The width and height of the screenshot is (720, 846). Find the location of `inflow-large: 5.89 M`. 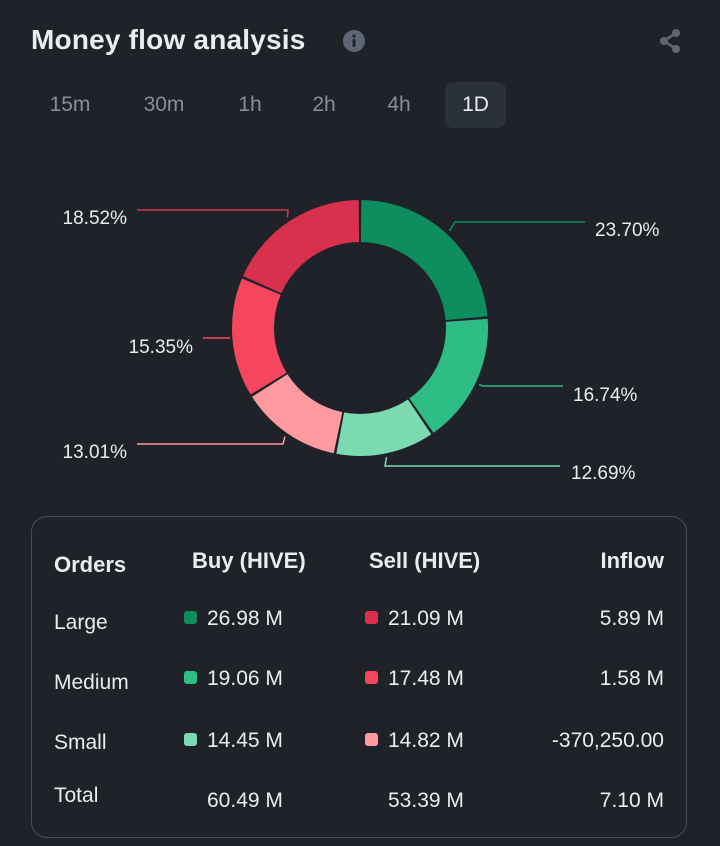

inflow-large: 5.89 M is located at coordinates (631, 618).